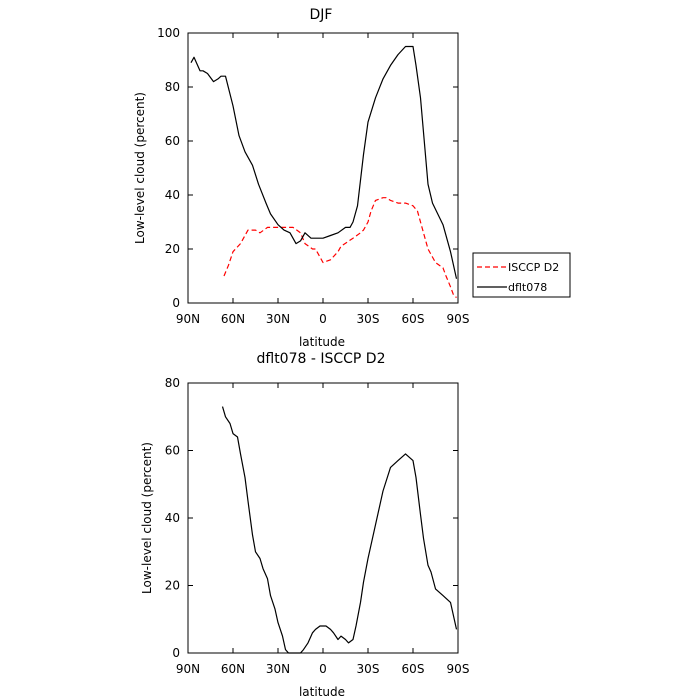  I want to click on bottom-x-axis-label: latitude, so click(322, 692).